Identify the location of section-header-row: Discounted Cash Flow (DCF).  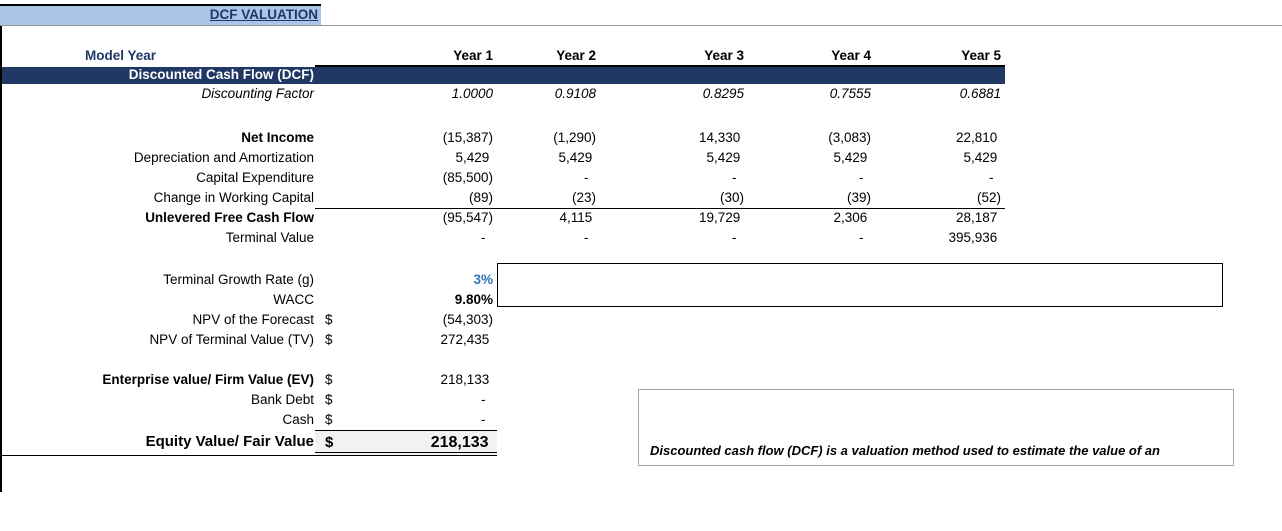
(503, 75).